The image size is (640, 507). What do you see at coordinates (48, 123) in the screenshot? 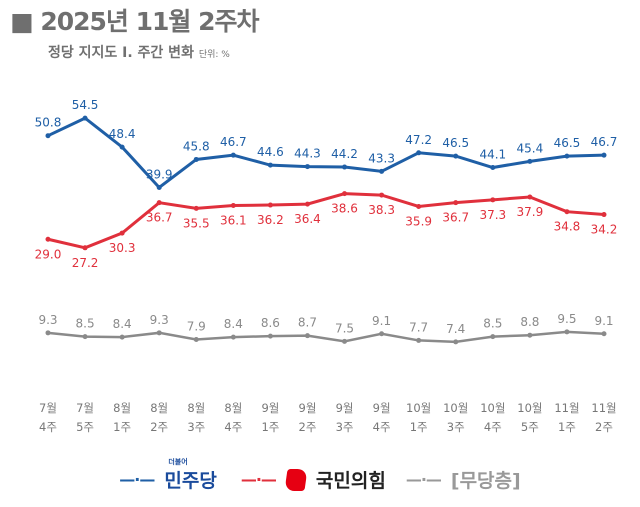
I see `data-label: 50.8` at bounding box center [48, 123].